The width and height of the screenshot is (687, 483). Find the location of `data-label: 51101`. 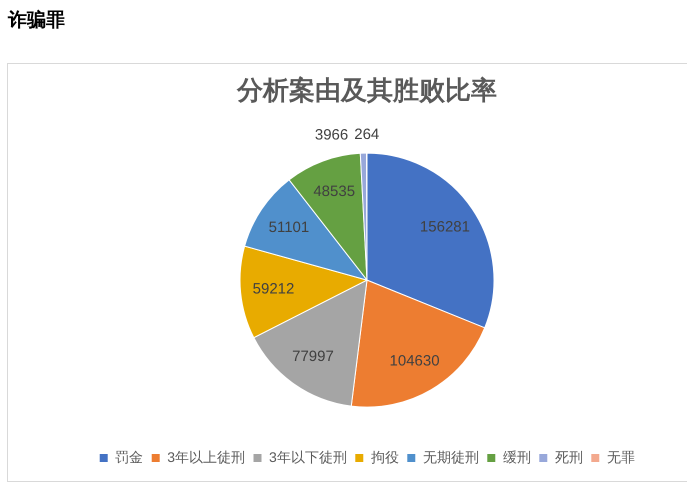

data-label: 51101 is located at coordinates (289, 227).